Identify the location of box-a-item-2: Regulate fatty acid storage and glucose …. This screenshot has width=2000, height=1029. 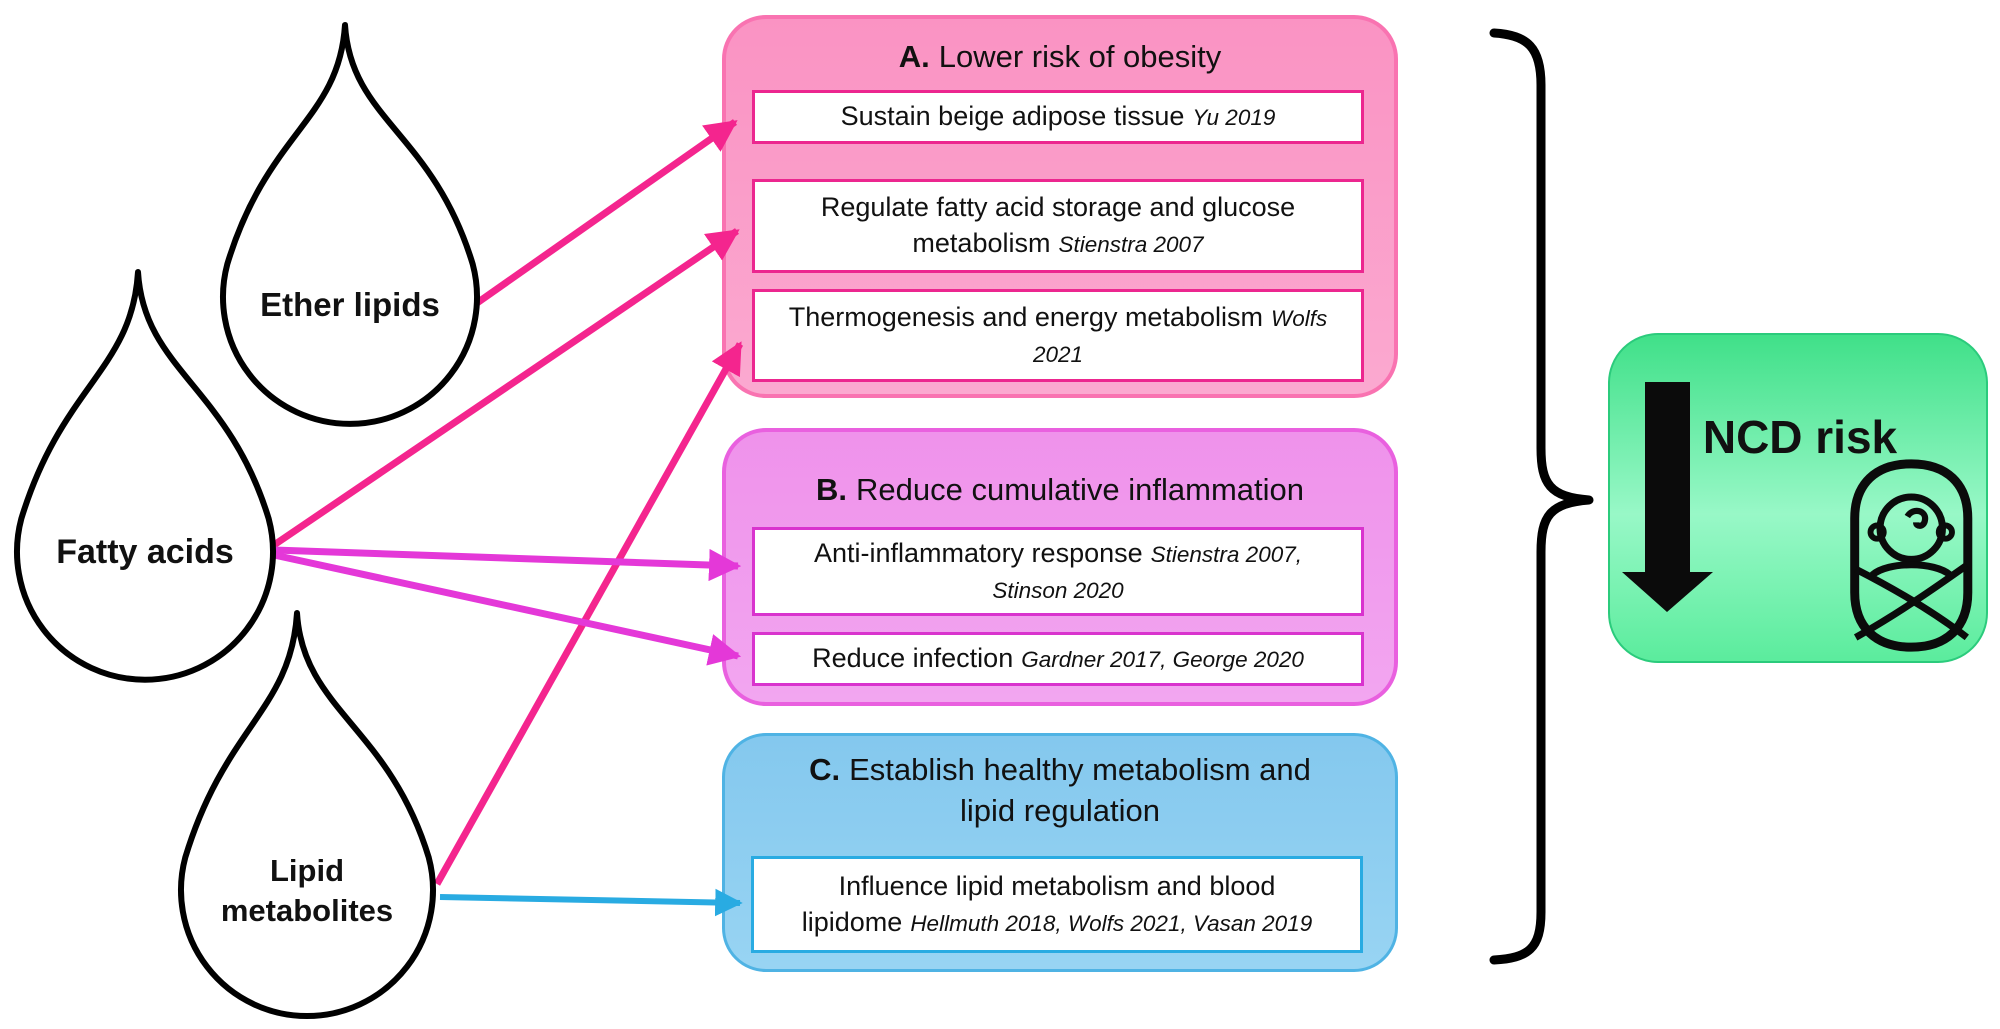
(1058, 226).